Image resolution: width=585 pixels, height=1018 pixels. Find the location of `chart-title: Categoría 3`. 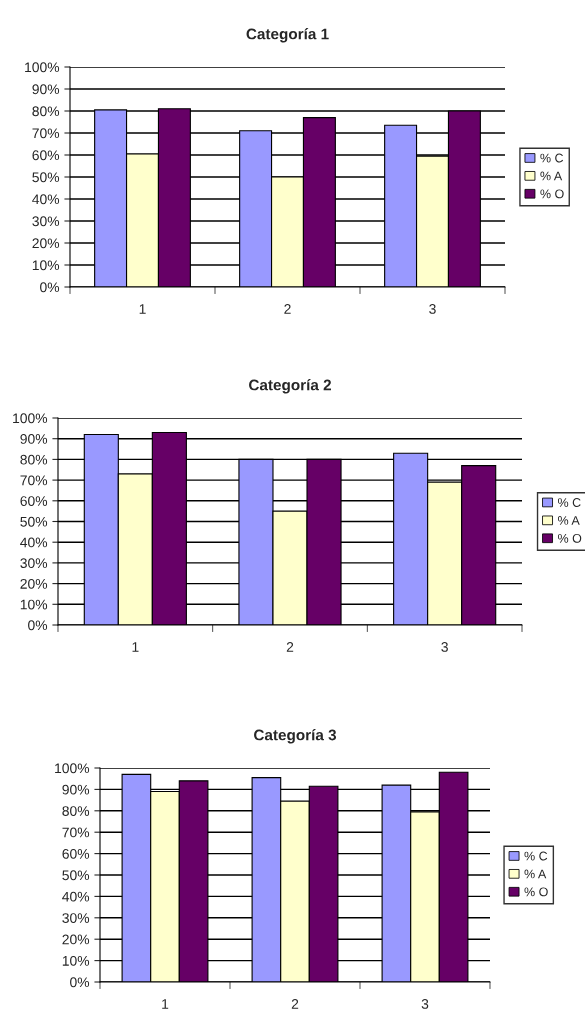

chart-title: Categoría 3 is located at coordinates (295, 736).